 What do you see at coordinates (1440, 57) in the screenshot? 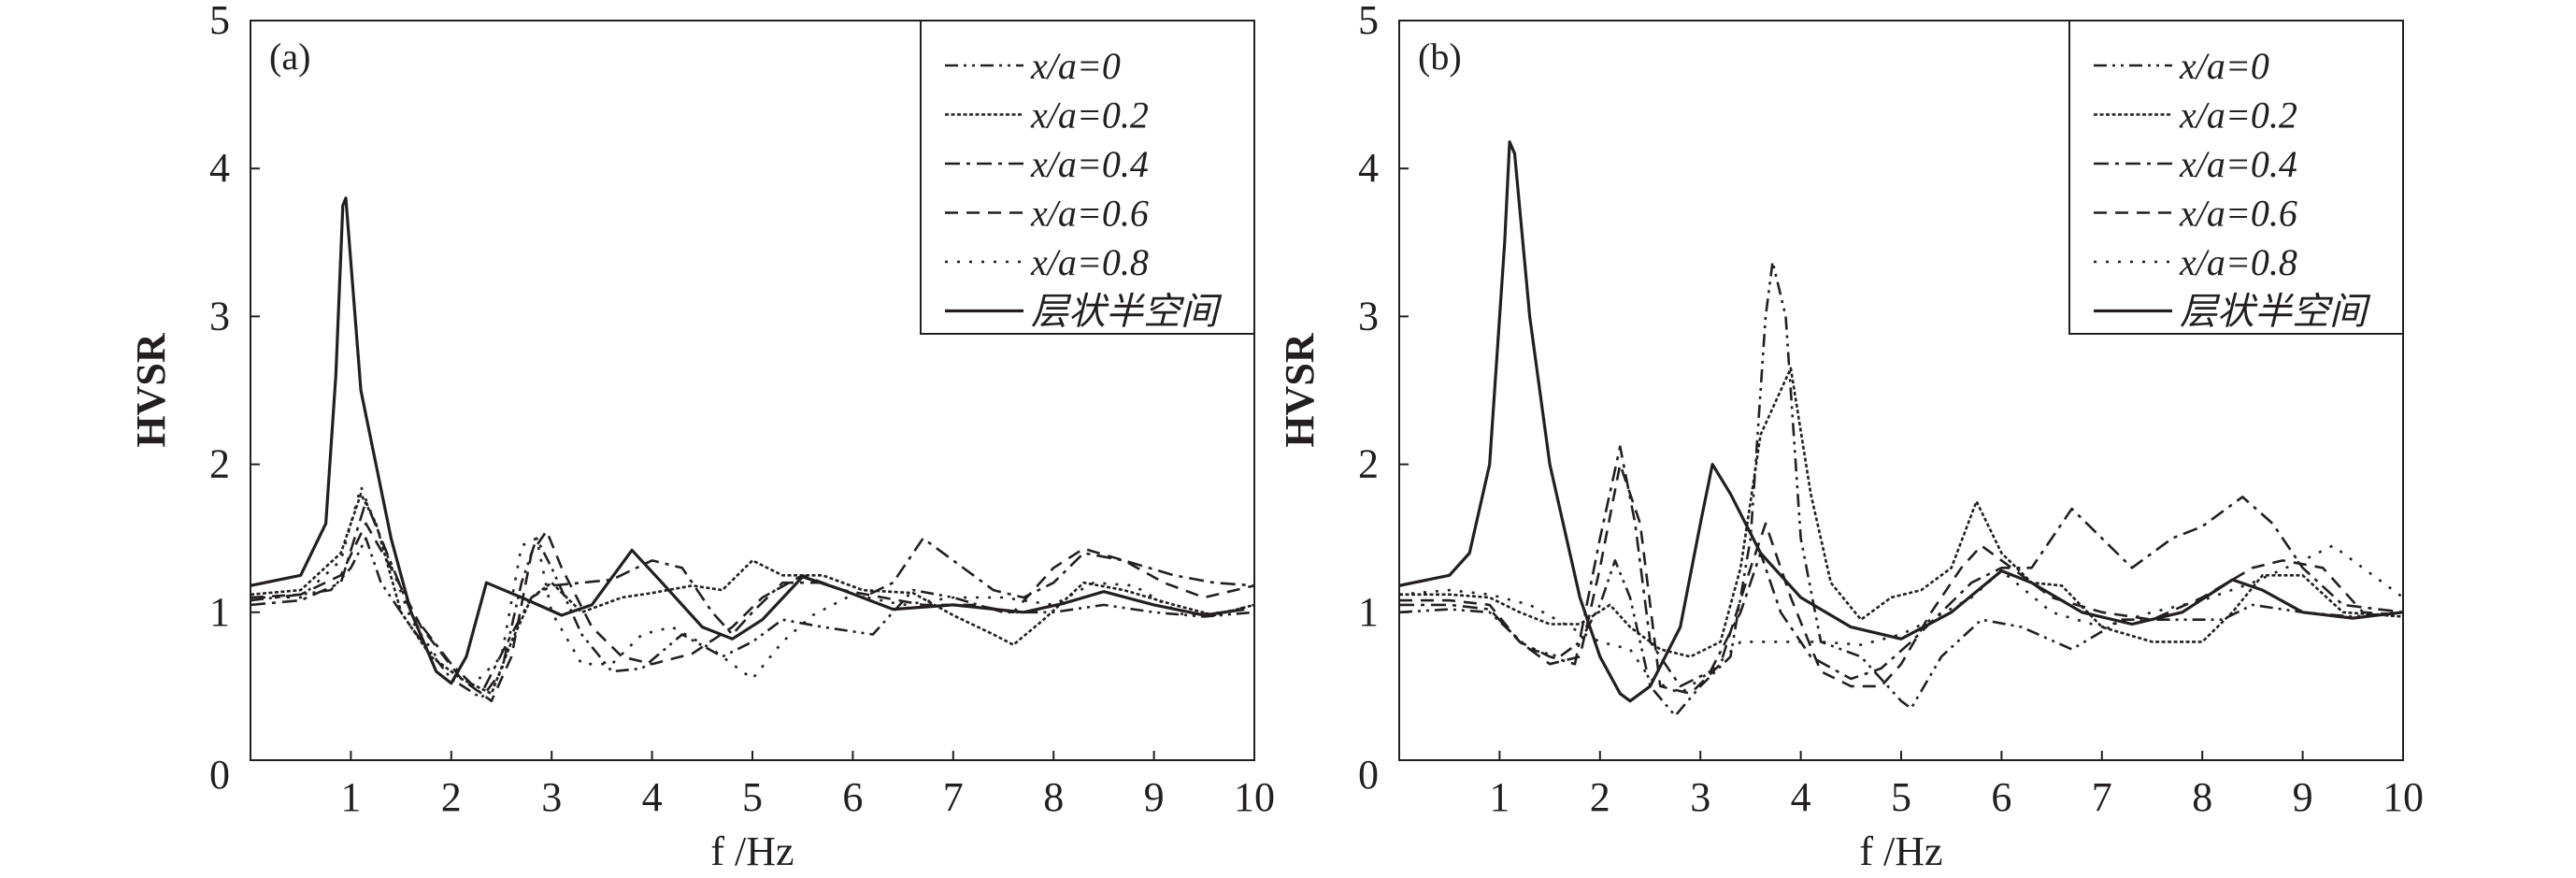
I see `panel-label: (b)` at bounding box center [1440, 57].